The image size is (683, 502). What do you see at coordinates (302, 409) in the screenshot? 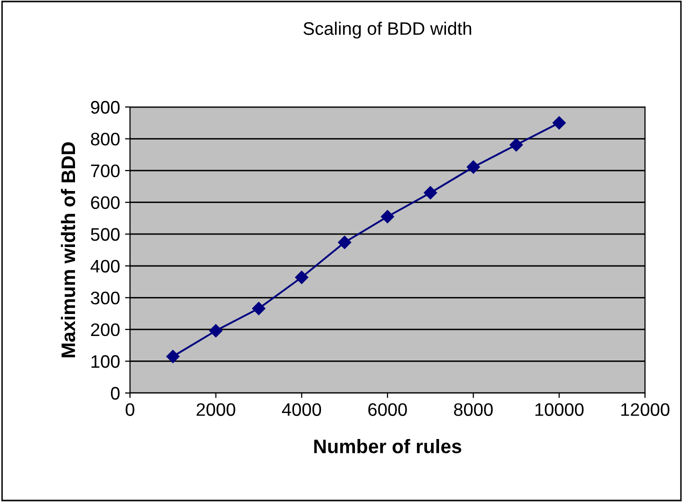
I see `x-tick-label: 4000` at bounding box center [302, 409].